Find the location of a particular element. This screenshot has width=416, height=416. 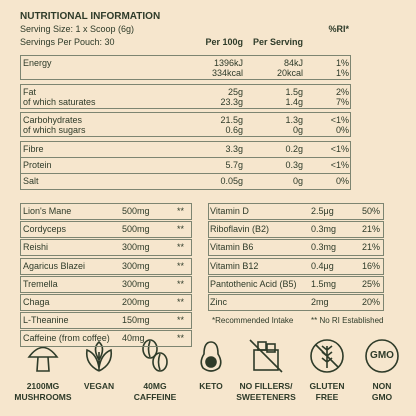

gmo-icon is located at coordinates (382, 356).